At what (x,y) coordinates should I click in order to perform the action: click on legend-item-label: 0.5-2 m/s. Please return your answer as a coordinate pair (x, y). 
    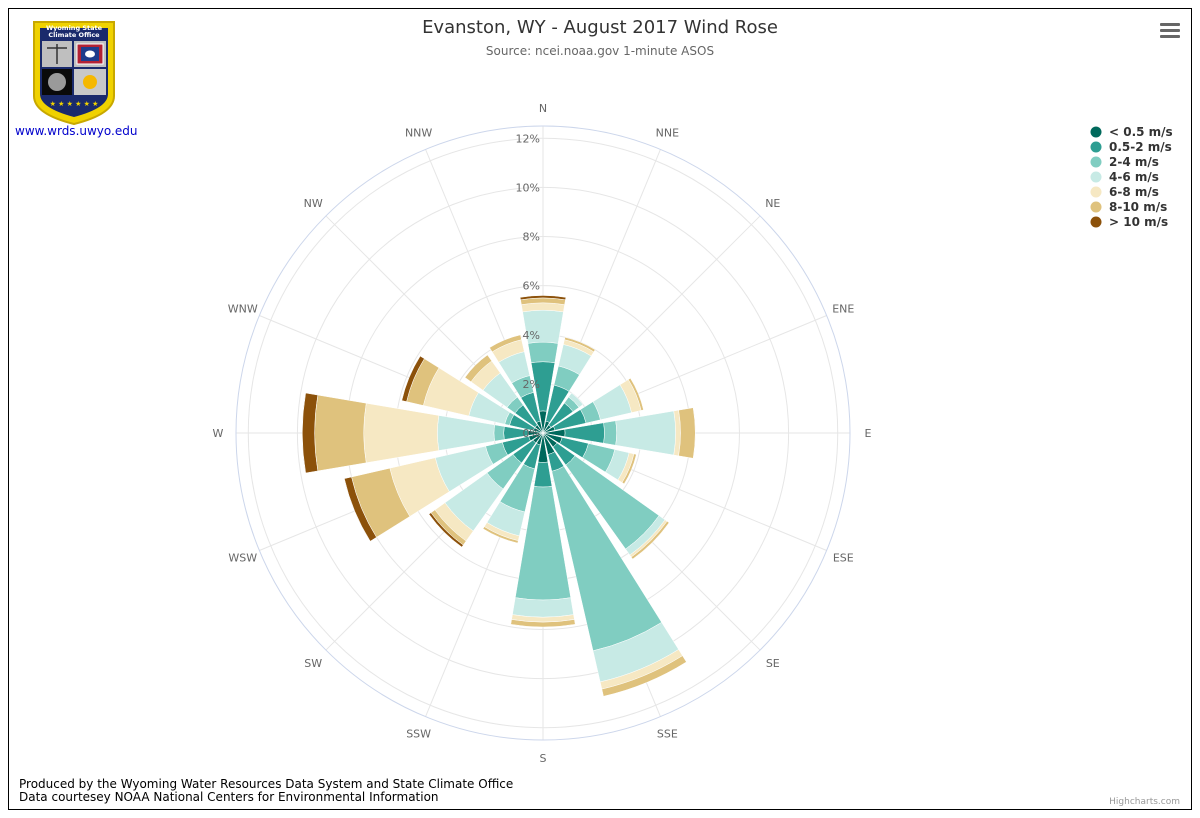
    Looking at the image, I should click on (1140, 147).